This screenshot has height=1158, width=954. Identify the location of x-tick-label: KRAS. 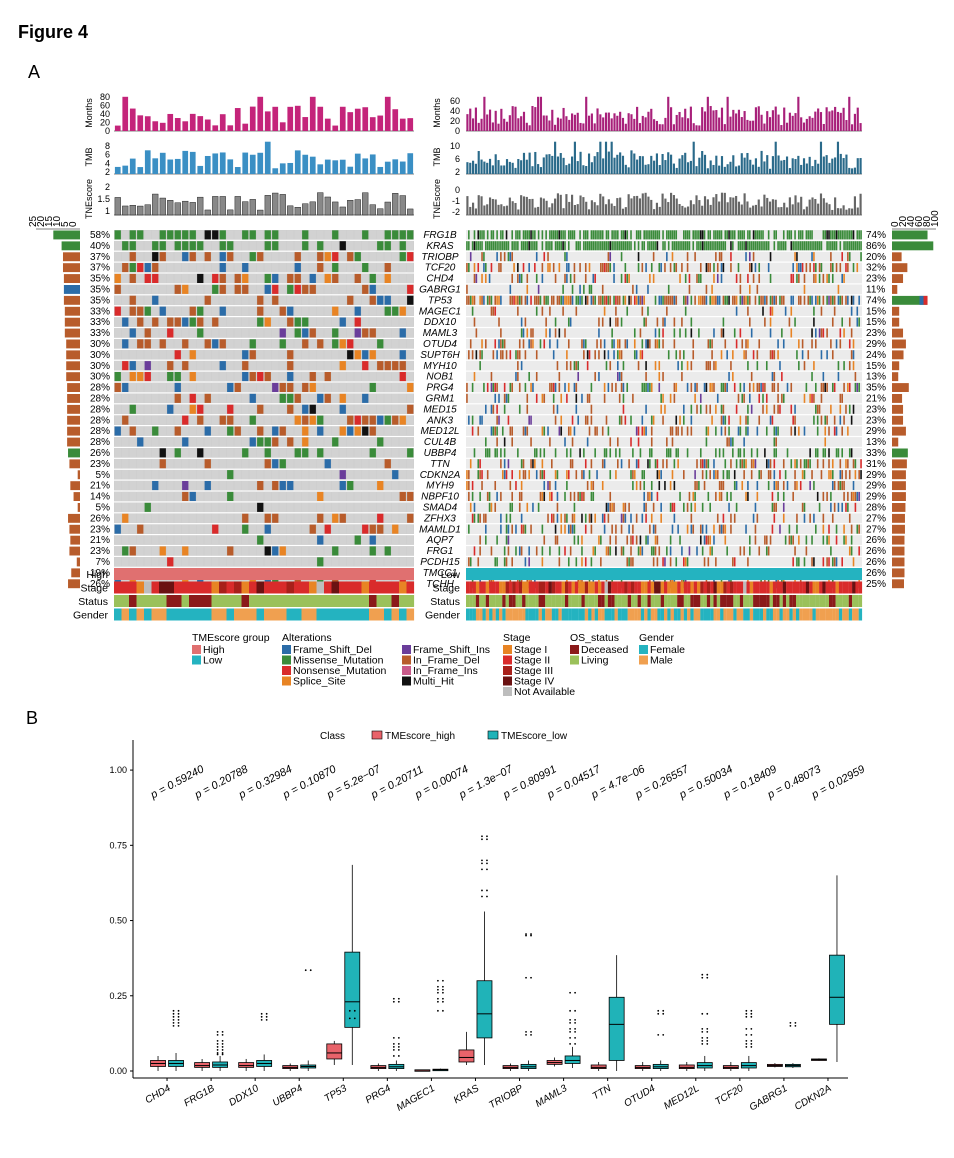
(466, 1094).